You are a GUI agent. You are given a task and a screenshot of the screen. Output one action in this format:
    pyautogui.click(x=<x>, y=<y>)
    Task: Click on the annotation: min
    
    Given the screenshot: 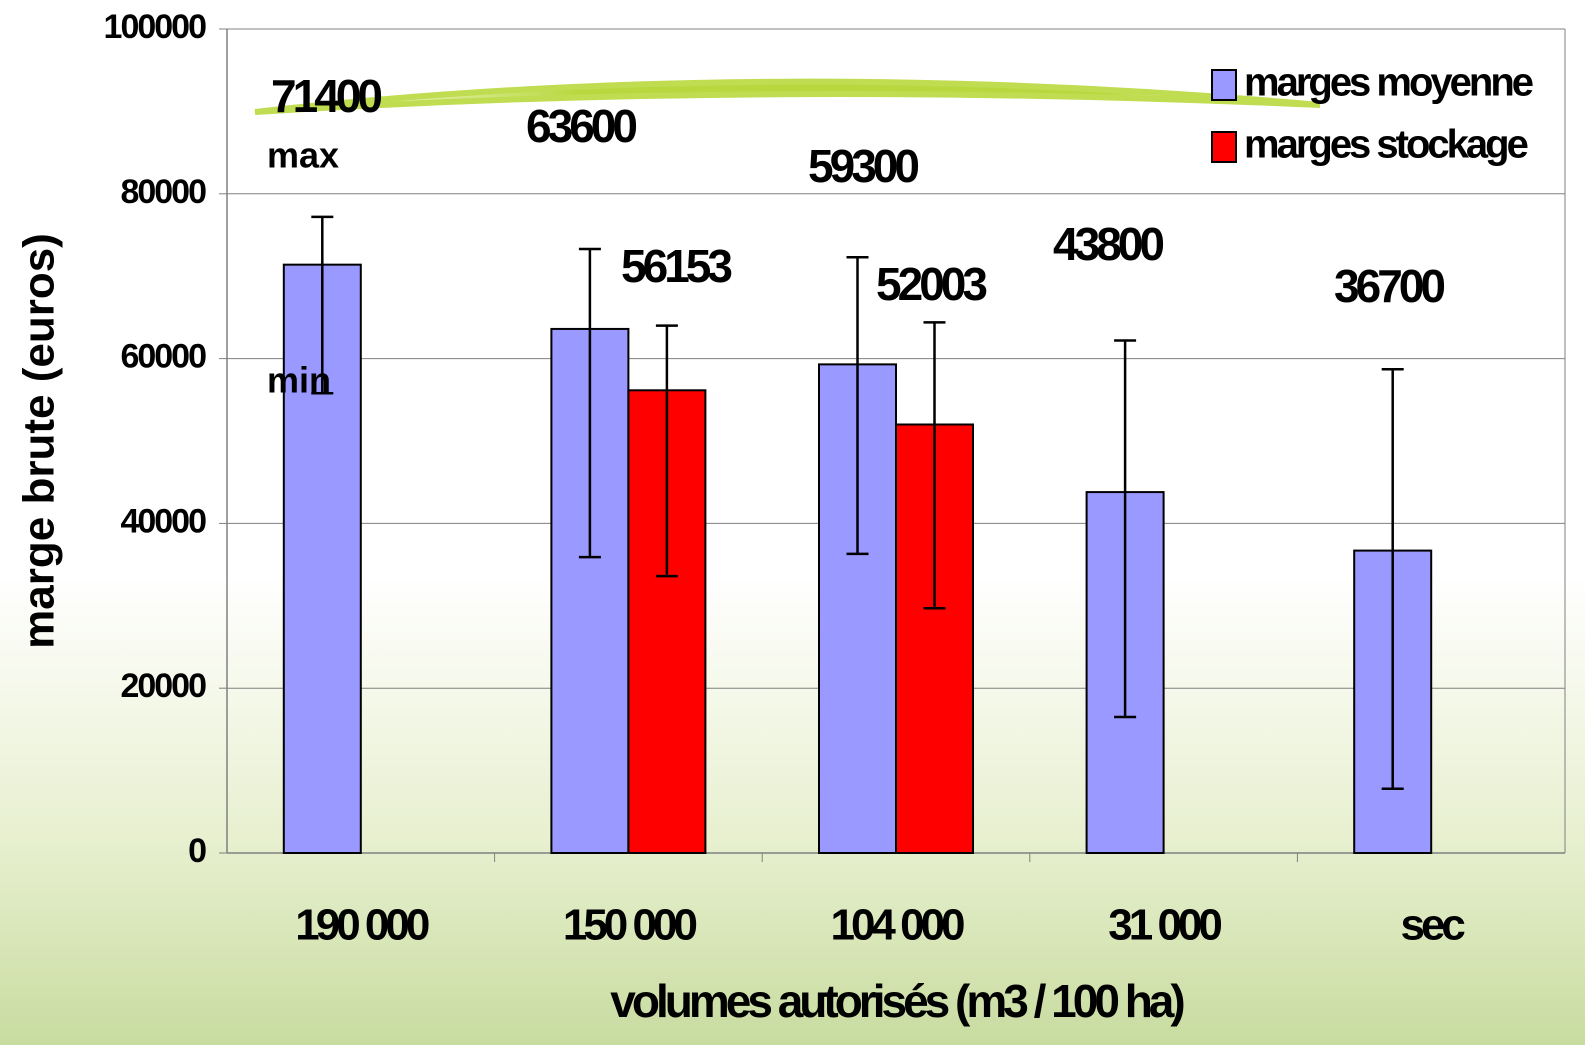 What is the action you would take?
    pyautogui.click(x=299, y=380)
    